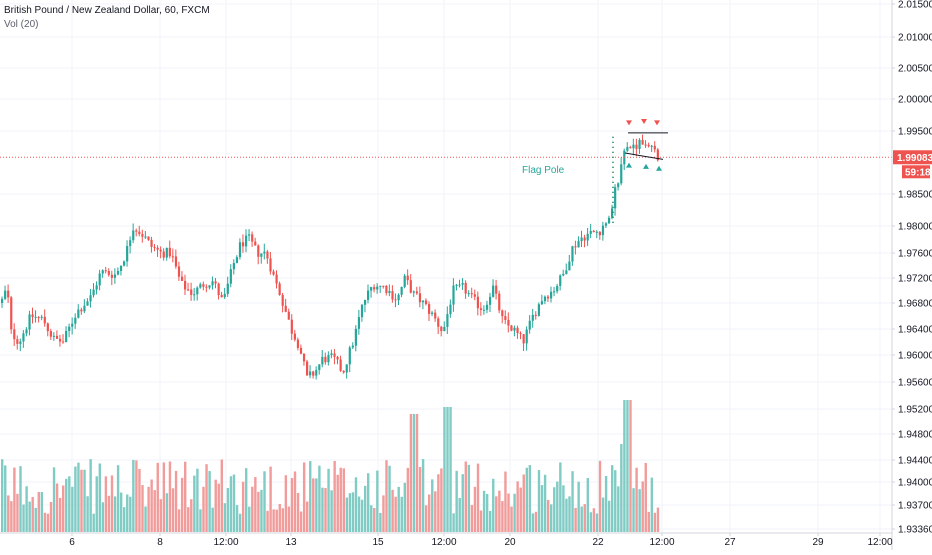  What do you see at coordinates (915, 254) in the screenshot?
I see `price-tick-label: 1.97600` at bounding box center [915, 254].